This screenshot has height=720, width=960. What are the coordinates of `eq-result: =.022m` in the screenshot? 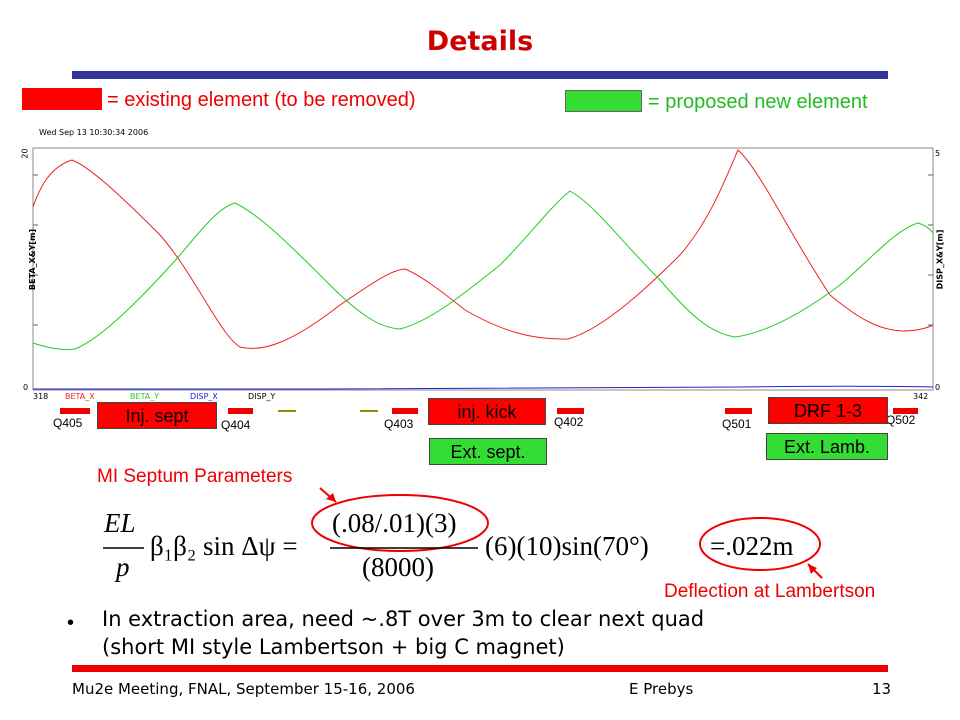 It's located at (752, 546).